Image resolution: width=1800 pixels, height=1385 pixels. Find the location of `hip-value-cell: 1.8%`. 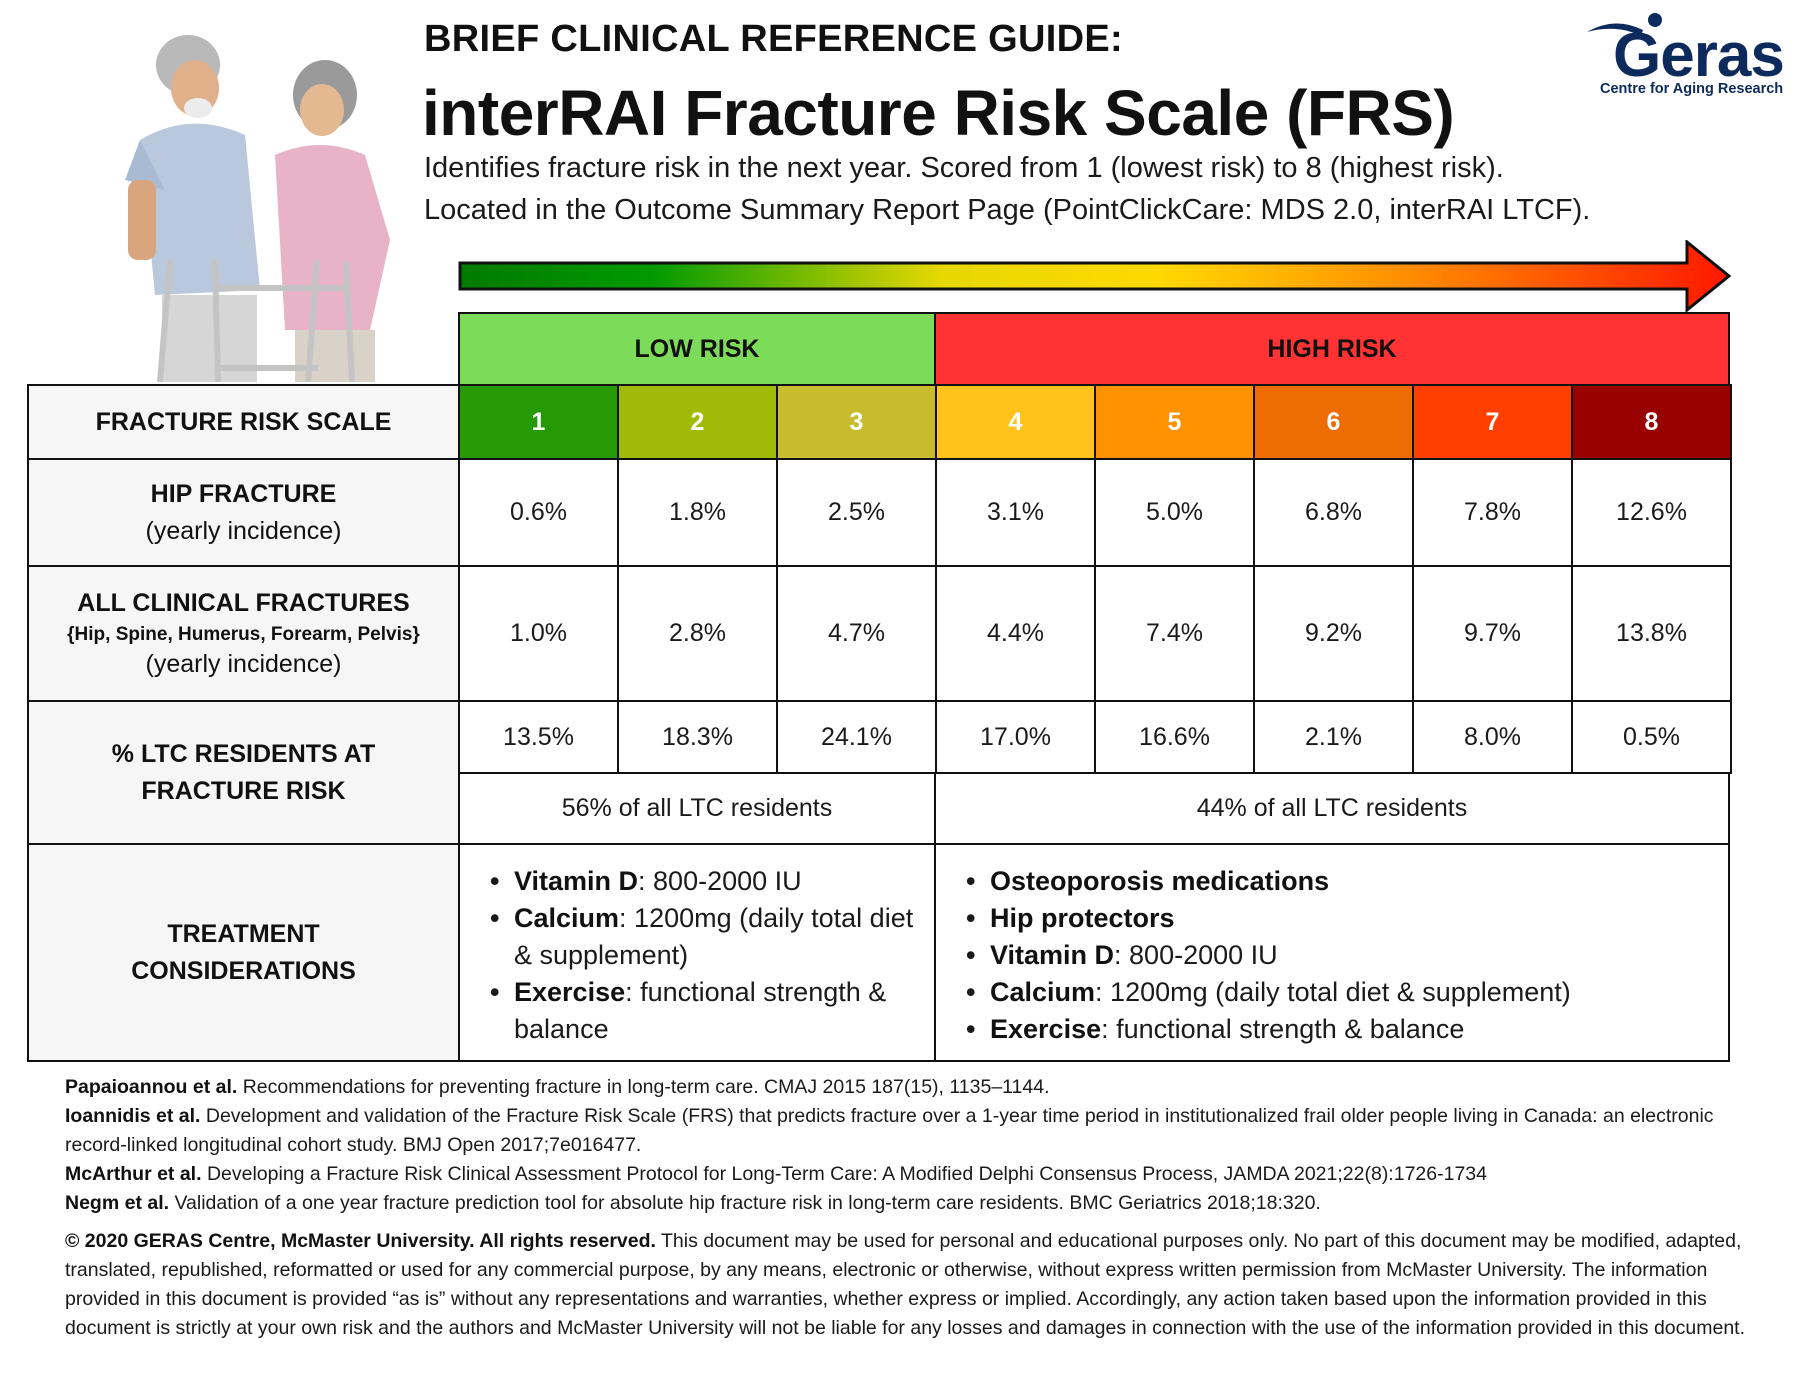

hip-value-cell: 1.8% is located at coordinates (697, 512).